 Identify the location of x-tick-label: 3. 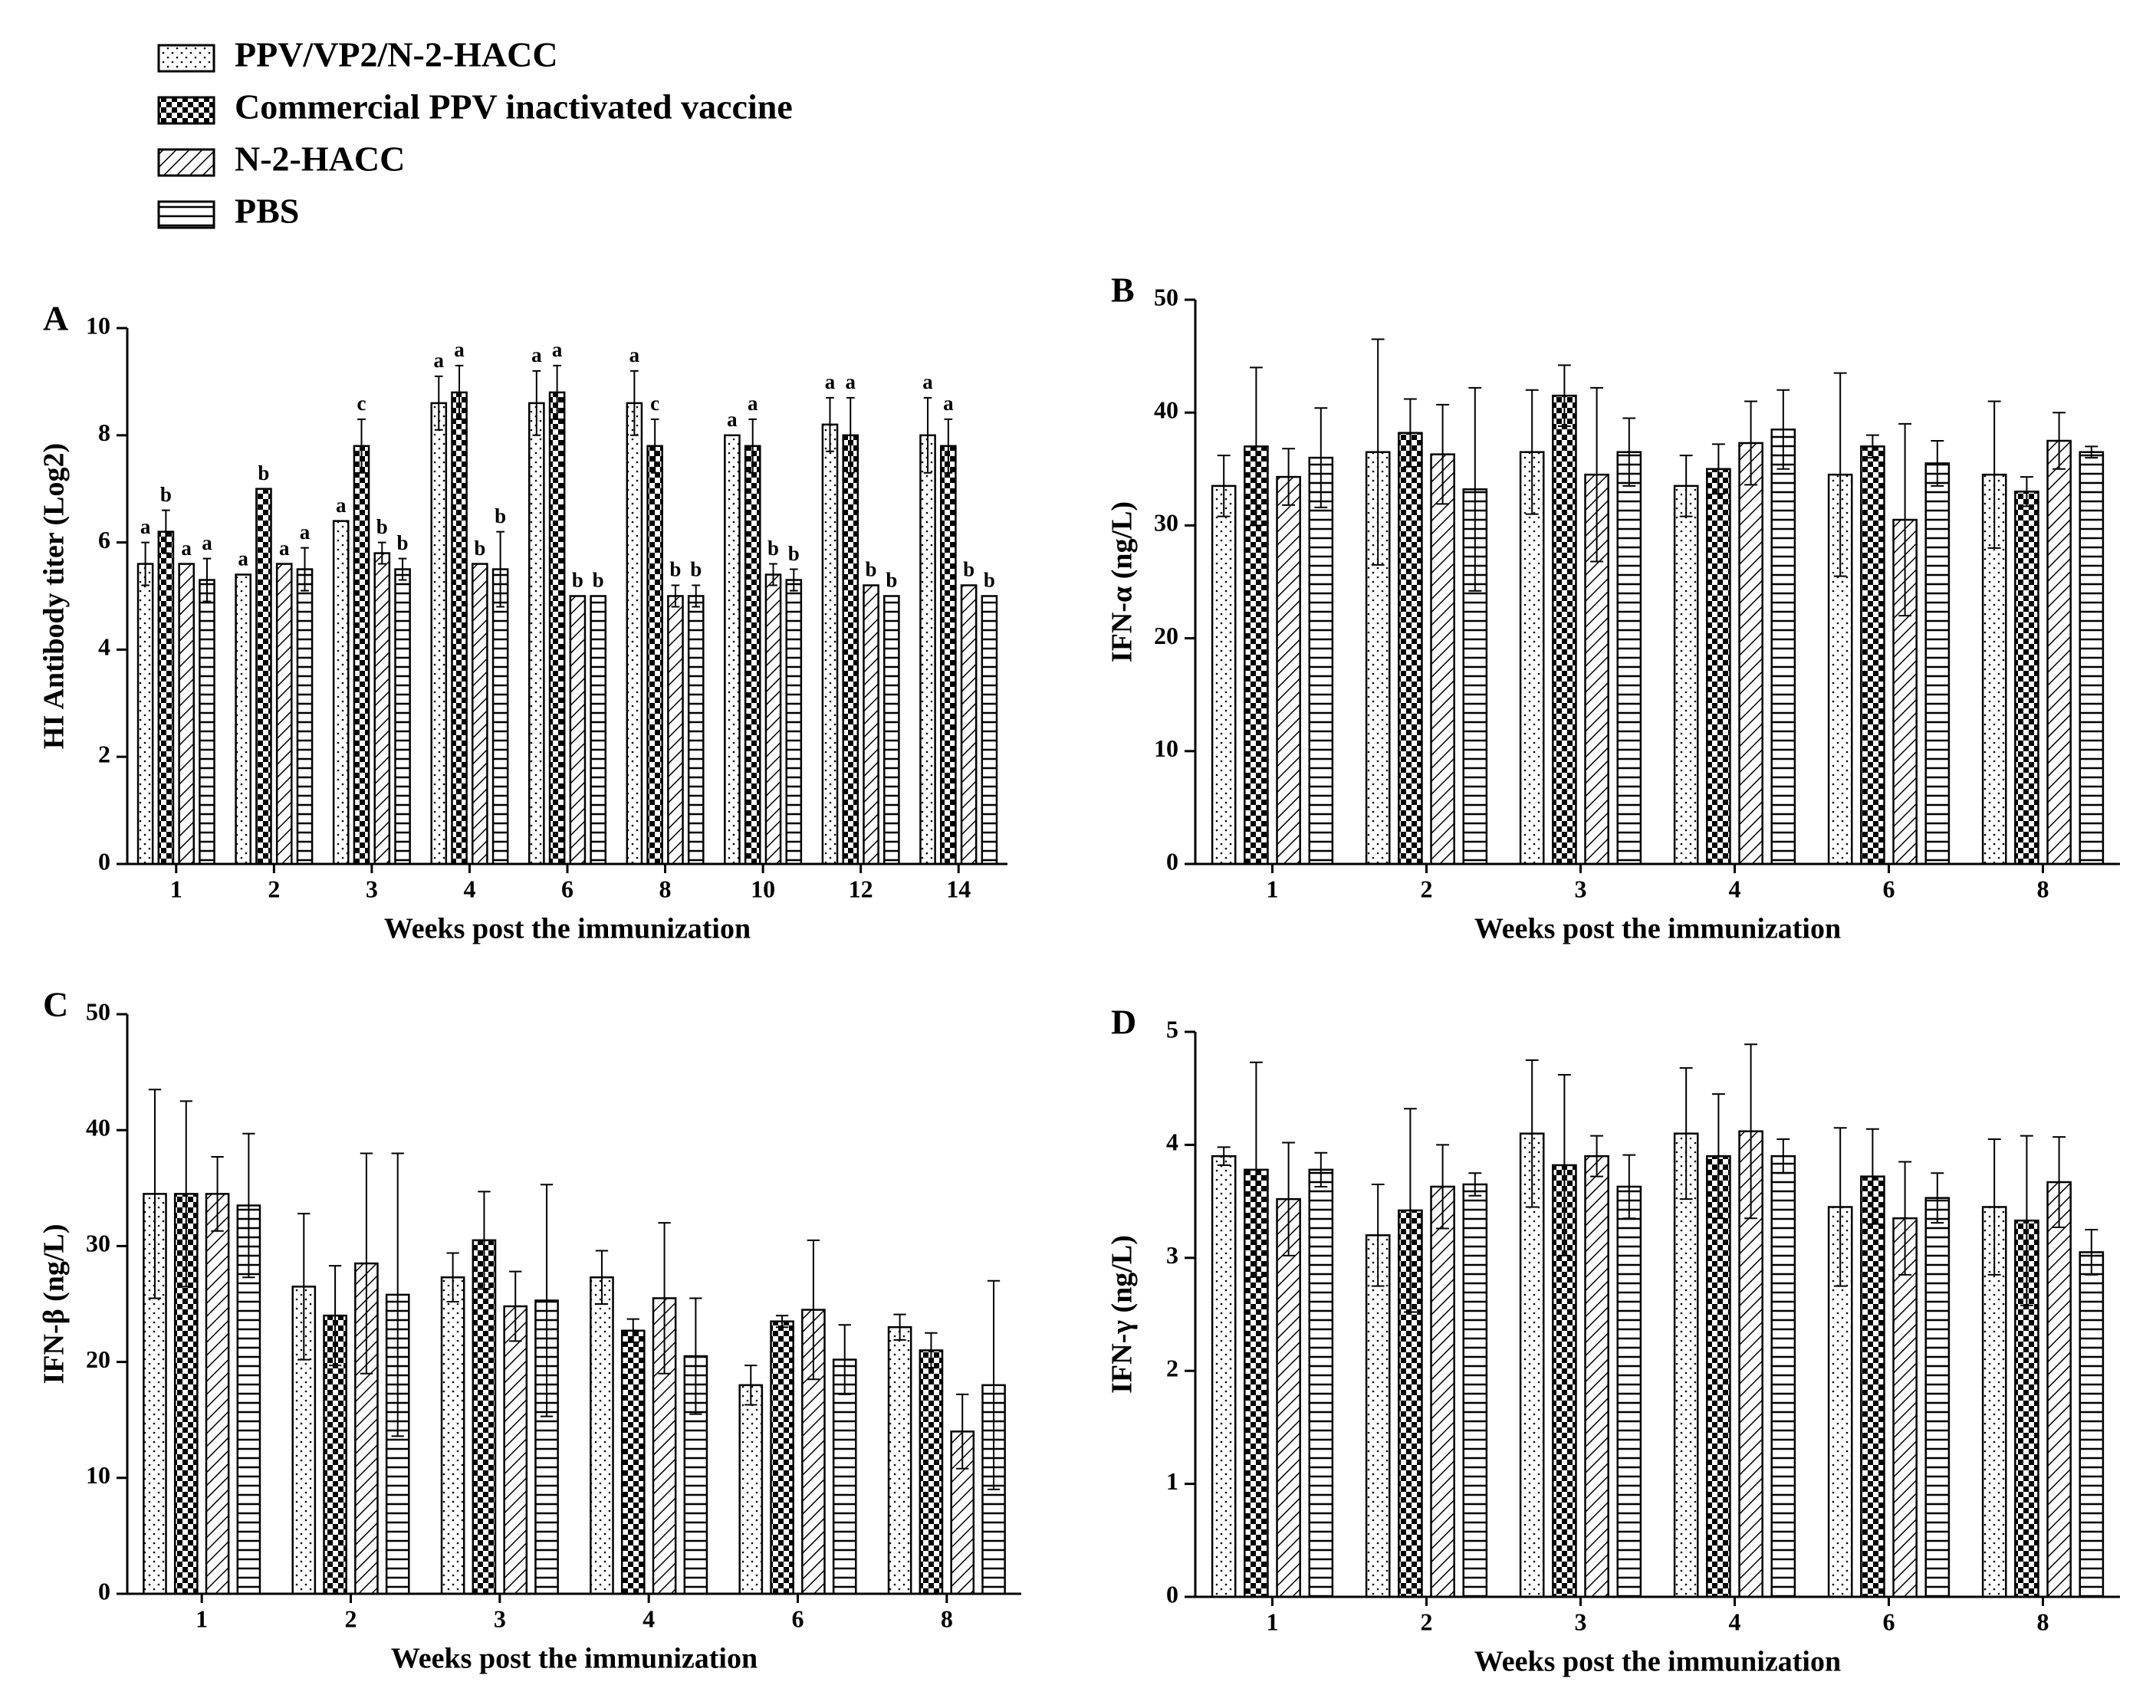
(372, 888).